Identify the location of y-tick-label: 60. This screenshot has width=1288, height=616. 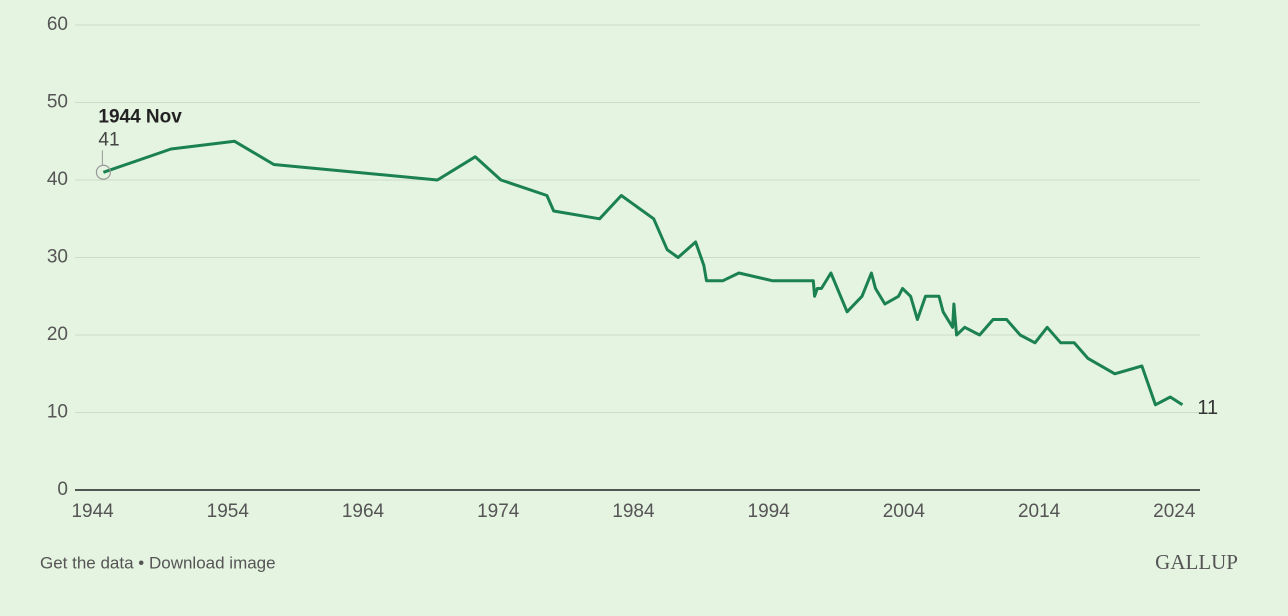
(57, 24).